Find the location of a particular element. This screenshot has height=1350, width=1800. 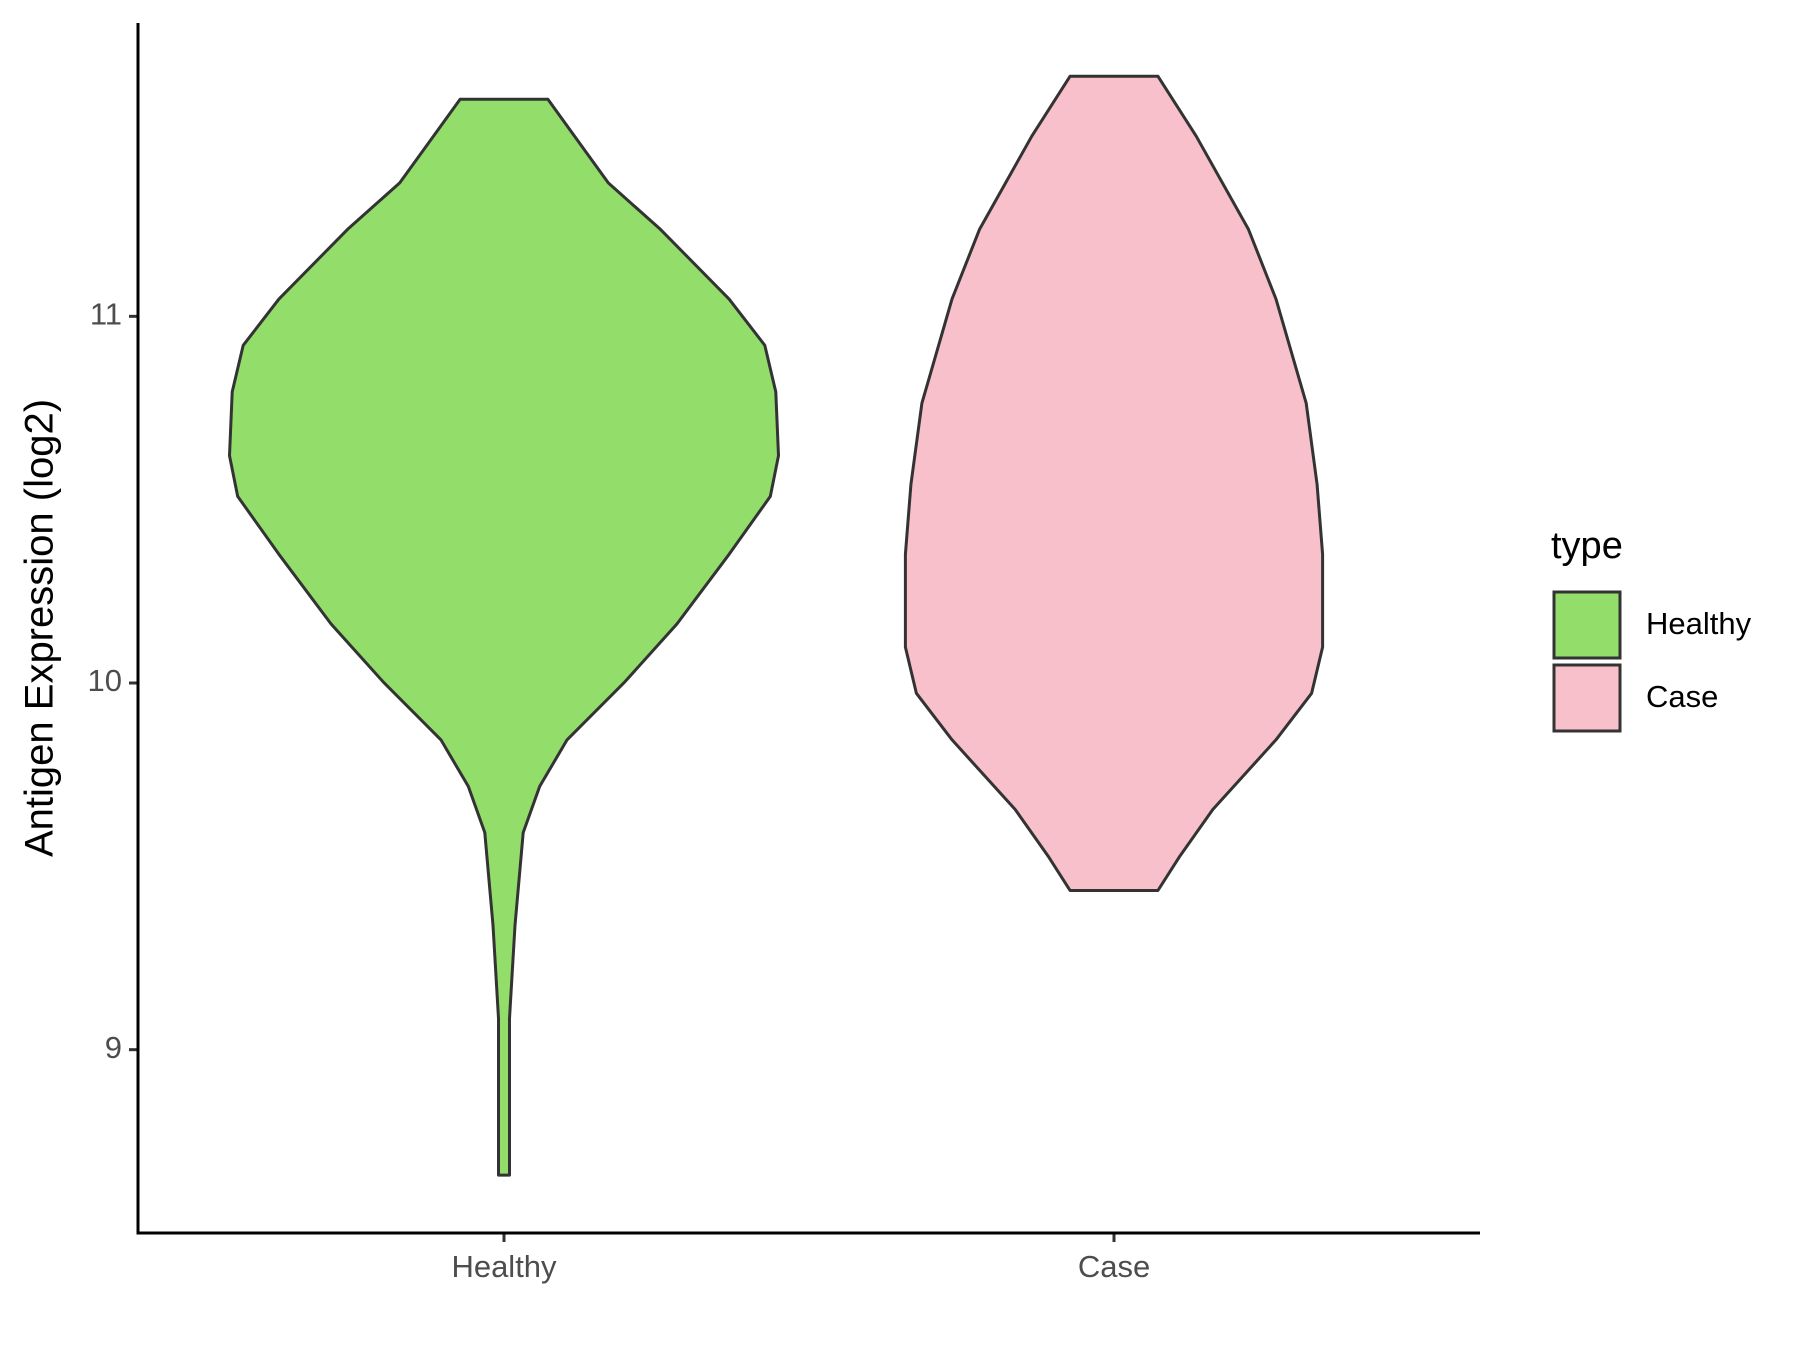

y-tick-label: 10 is located at coordinates (105, 680).